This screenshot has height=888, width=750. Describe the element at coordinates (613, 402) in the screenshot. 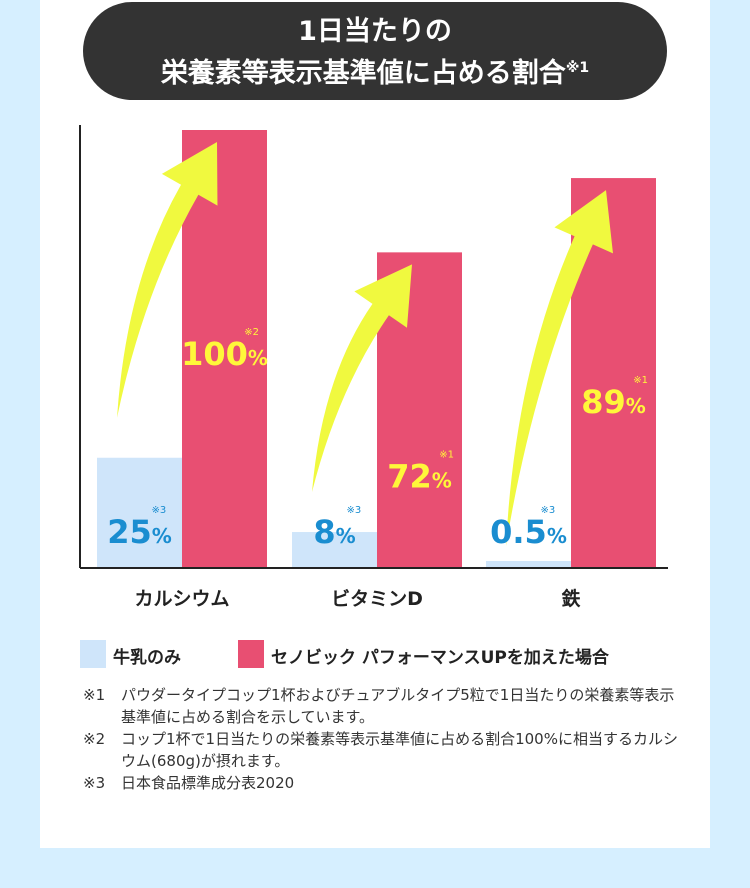

I see `cenovis-value-label-3: 89%` at that location.